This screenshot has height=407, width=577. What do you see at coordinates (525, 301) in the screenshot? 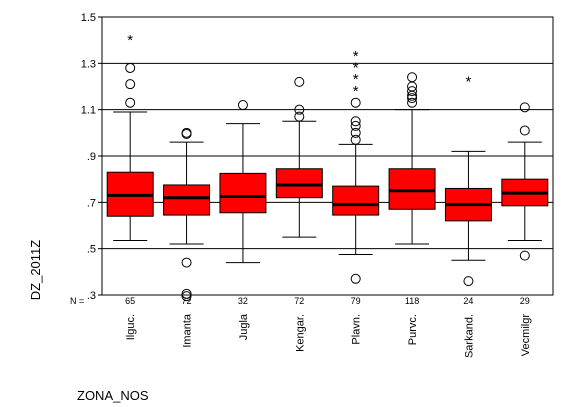
I see `n-value: 29` at bounding box center [525, 301].